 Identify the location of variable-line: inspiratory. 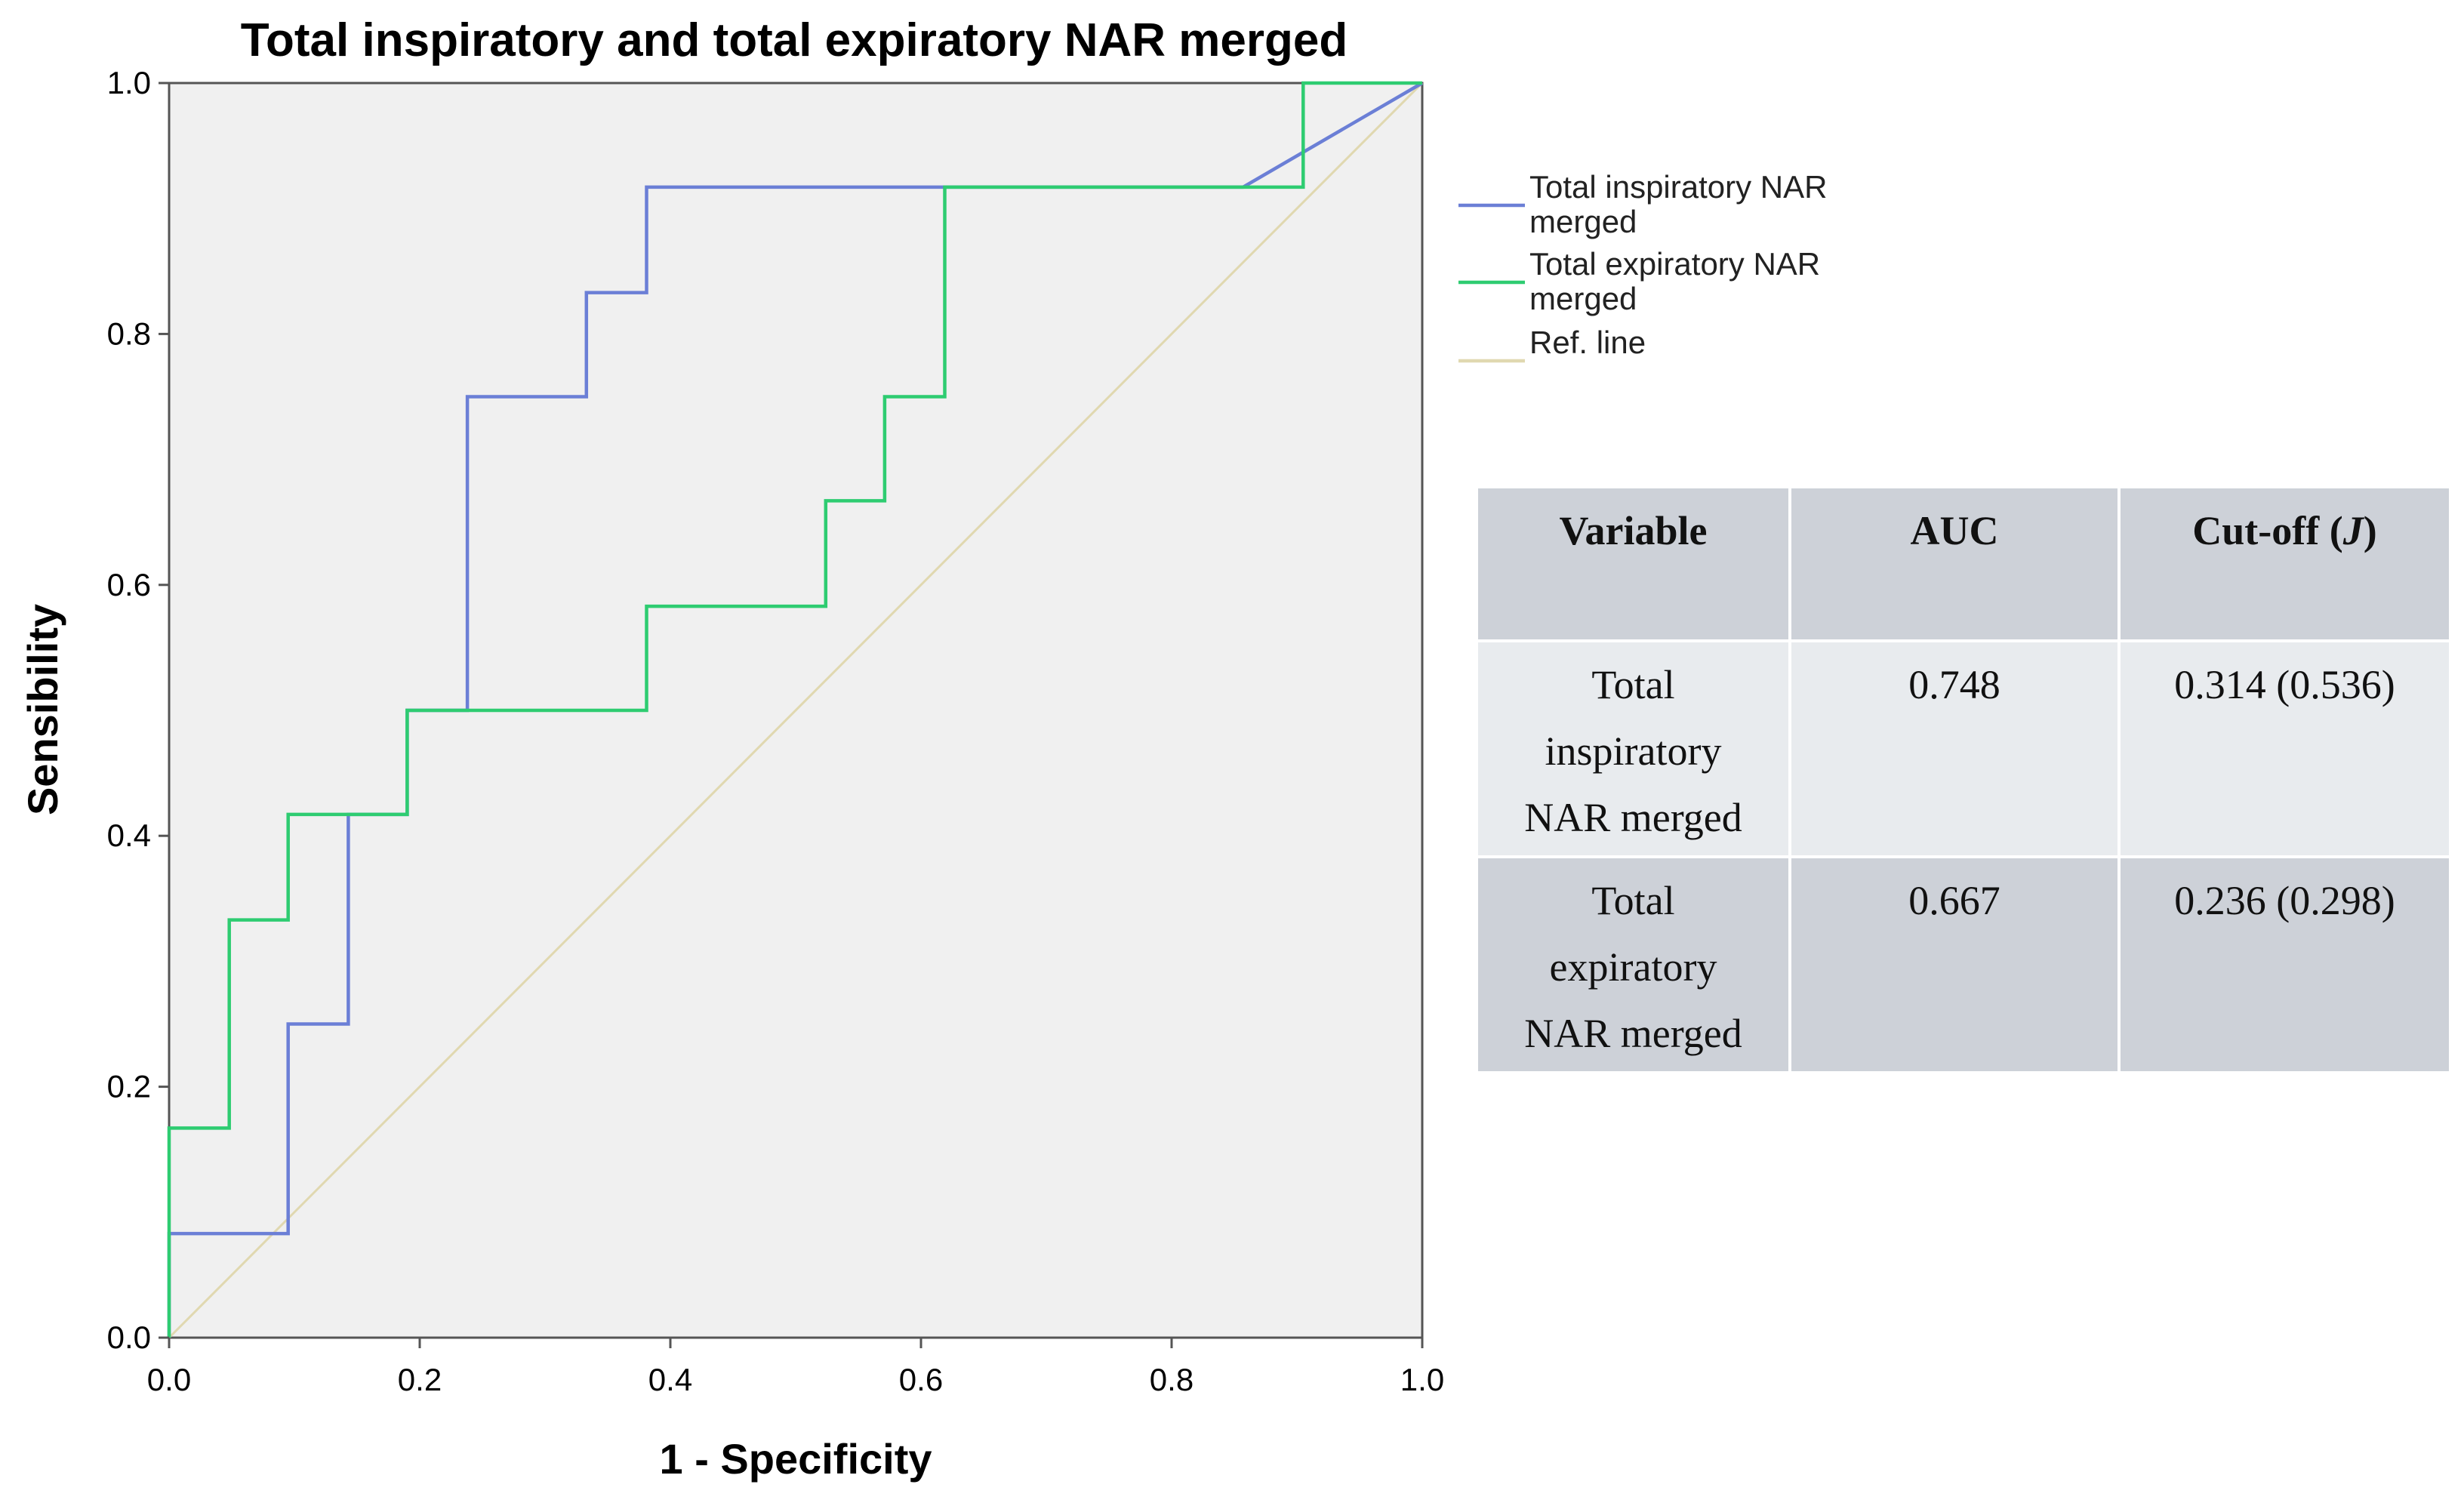
(1633, 751).